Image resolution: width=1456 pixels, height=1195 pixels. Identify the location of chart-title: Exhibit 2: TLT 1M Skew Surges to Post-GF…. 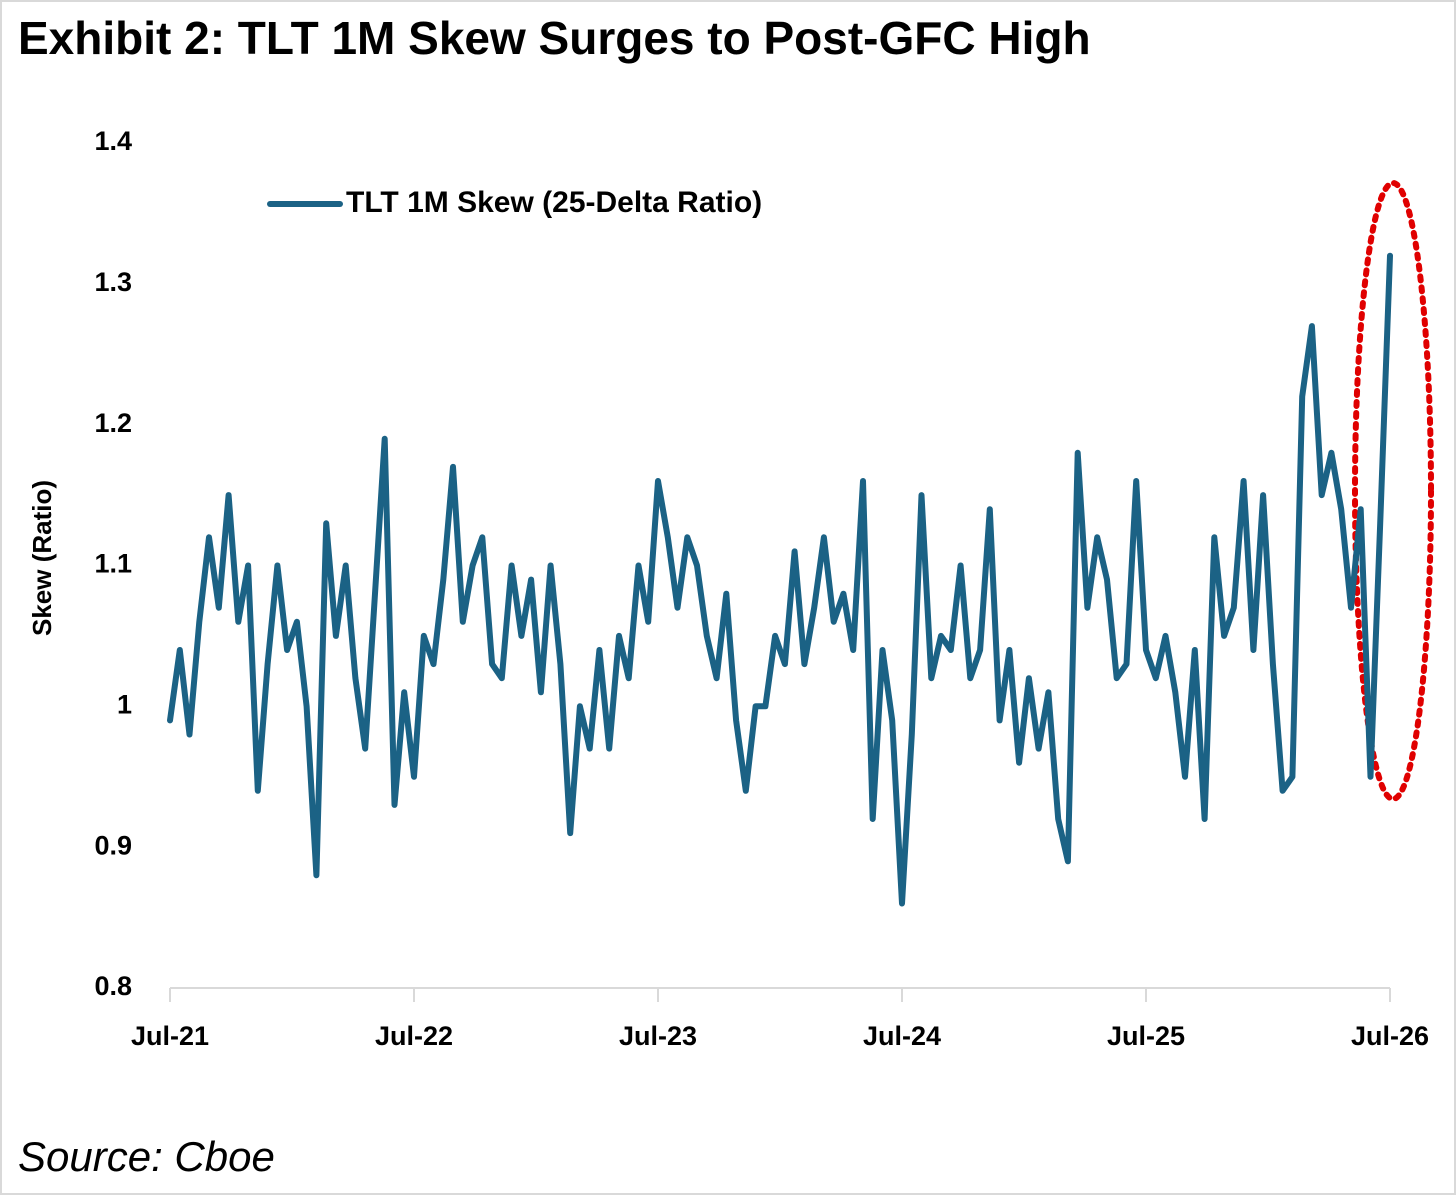
(554, 38).